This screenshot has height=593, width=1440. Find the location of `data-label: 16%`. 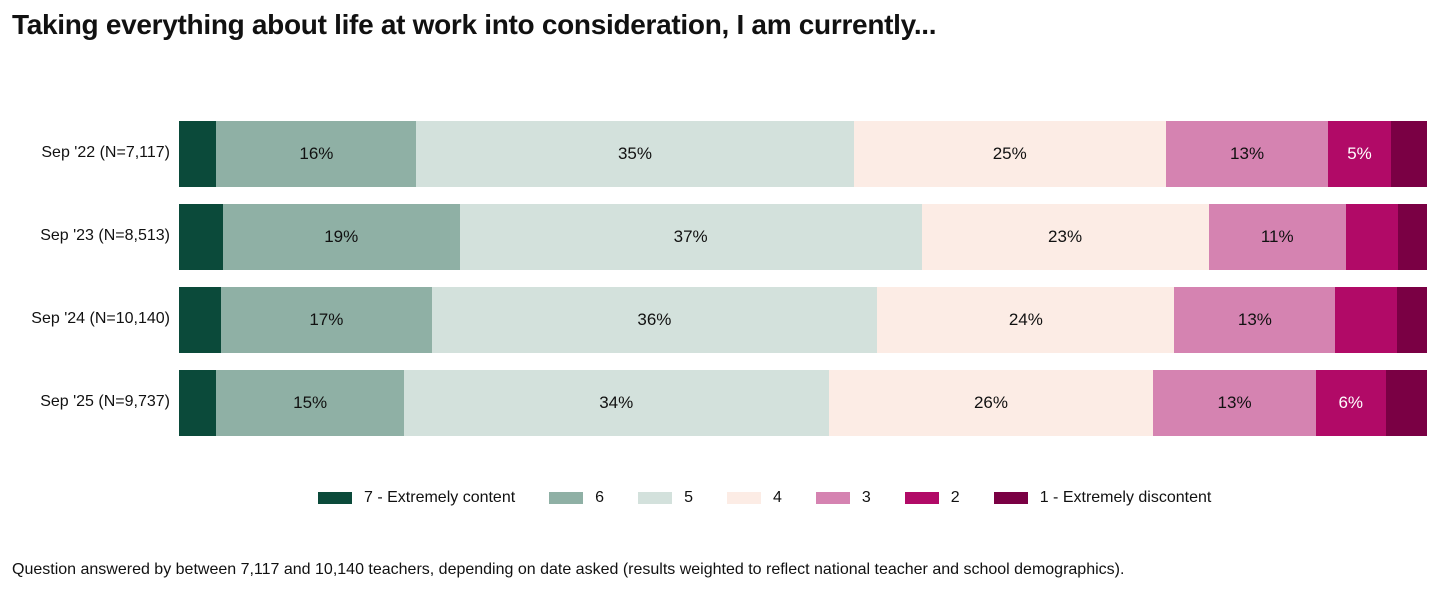

data-label: 16% is located at coordinates (316, 153).